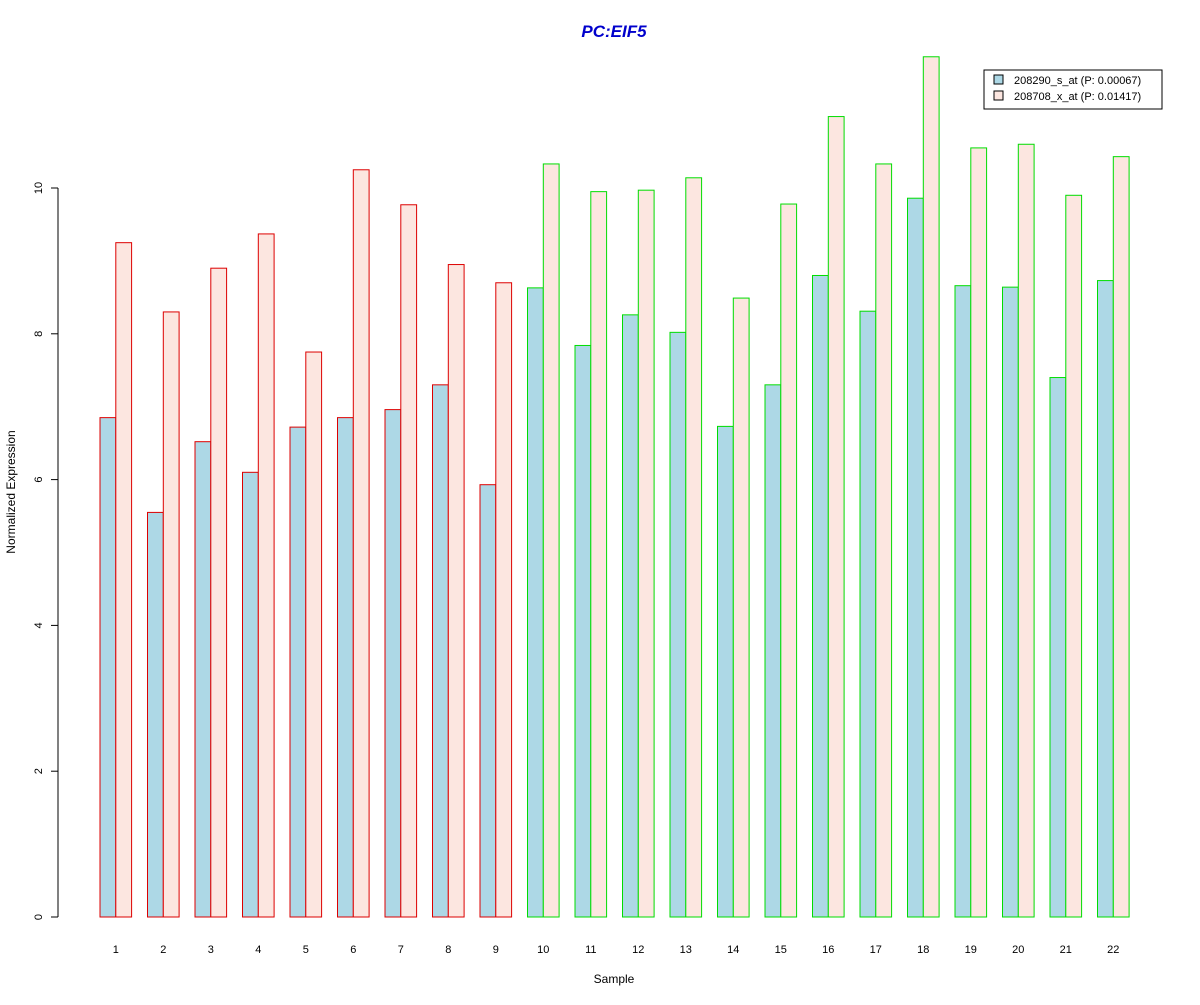 This screenshot has height=1005, width=1200. What do you see at coordinates (11, 491) in the screenshot?
I see `y-axis-title: Normalized Expression` at bounding box center [11, 491].